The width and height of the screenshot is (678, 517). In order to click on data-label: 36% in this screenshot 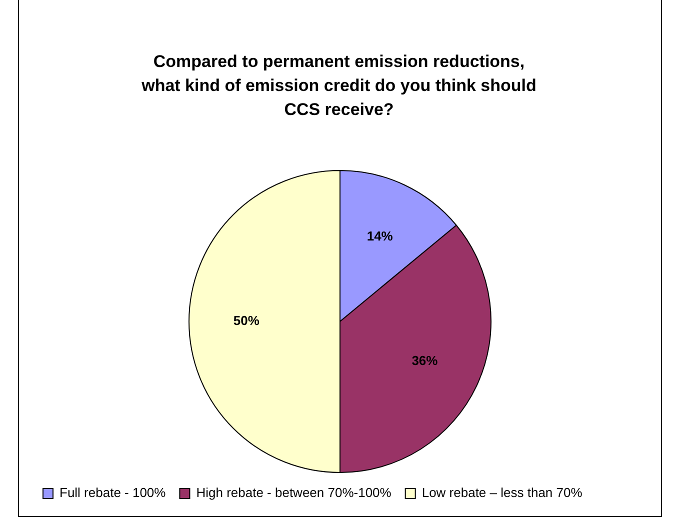, I will do `click(425, 360)`.